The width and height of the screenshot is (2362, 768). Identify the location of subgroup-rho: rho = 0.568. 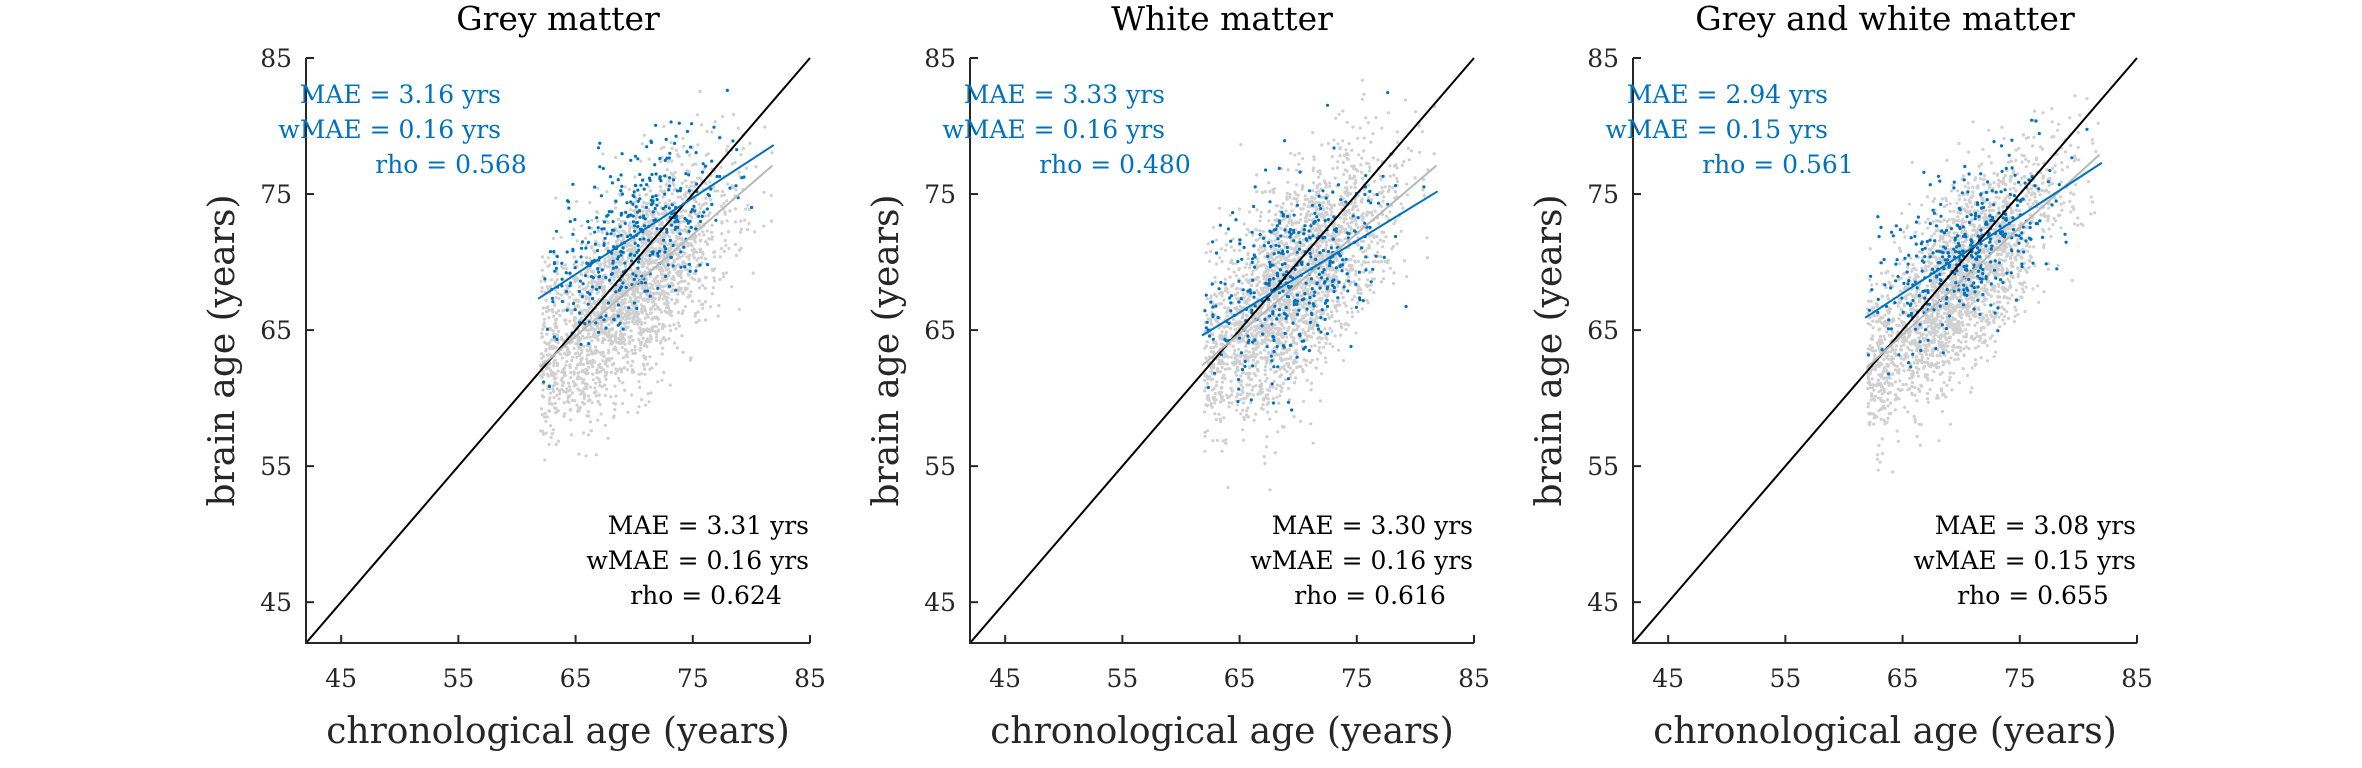
(451, 164).